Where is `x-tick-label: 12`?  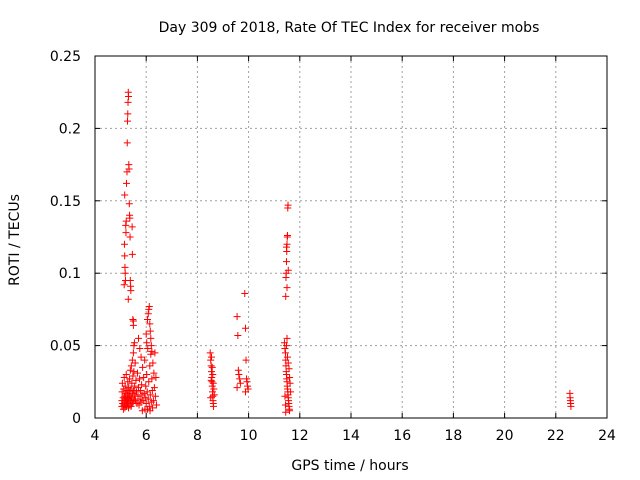 x-tick-label: 12 is located at coordinates (300, 436).